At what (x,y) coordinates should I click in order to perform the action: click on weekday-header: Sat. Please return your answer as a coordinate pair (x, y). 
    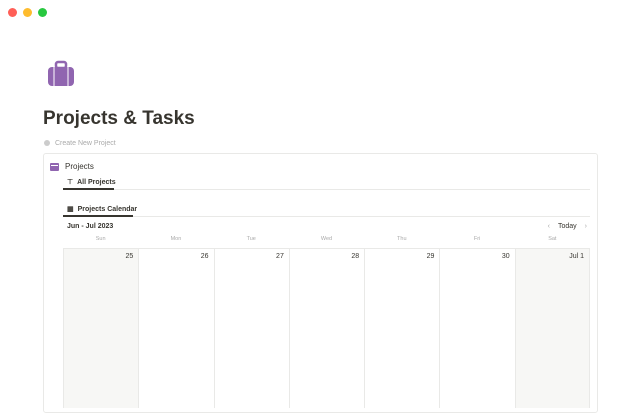
    Looking at the image, I should click on (552, 239).